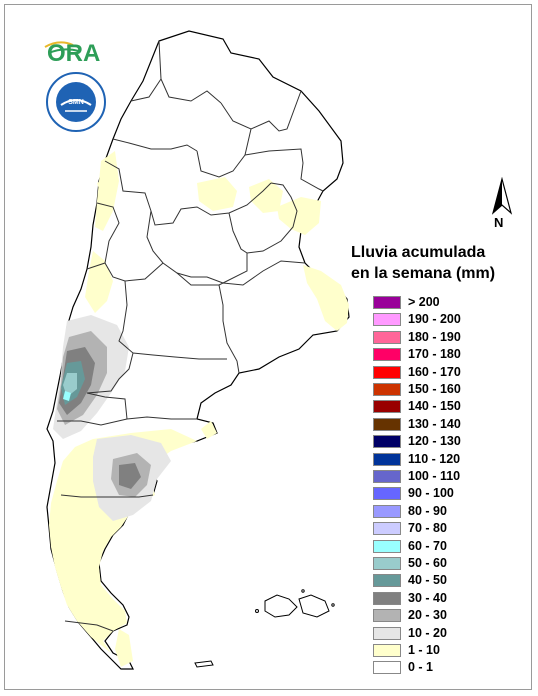  Describe the element at coordinates (424, 650) in the screenshot. I see `legend-label: 1 - 10` at that location.